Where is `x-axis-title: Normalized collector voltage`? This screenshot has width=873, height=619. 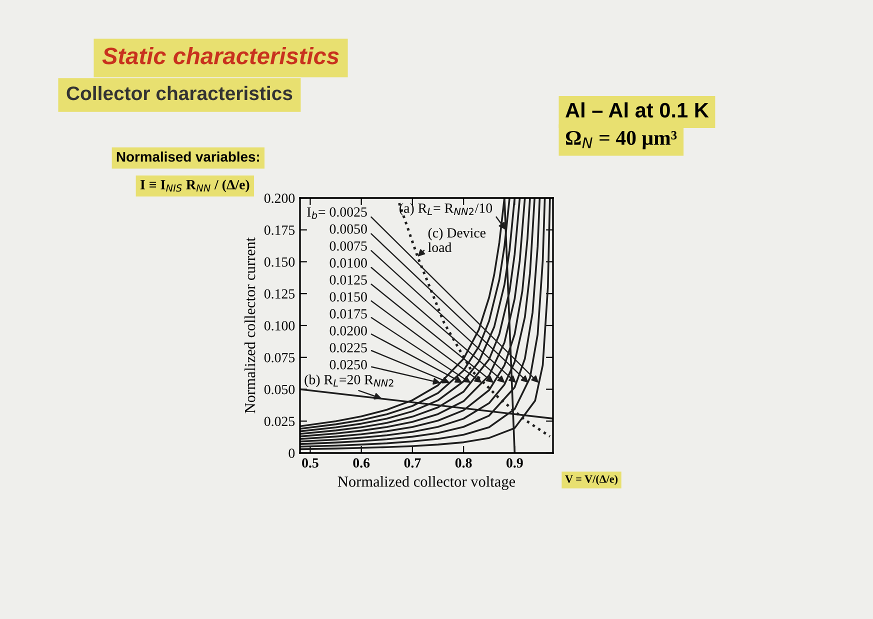 x-axis-title: Normalized collector voltage is located at coordinates (427, 483).